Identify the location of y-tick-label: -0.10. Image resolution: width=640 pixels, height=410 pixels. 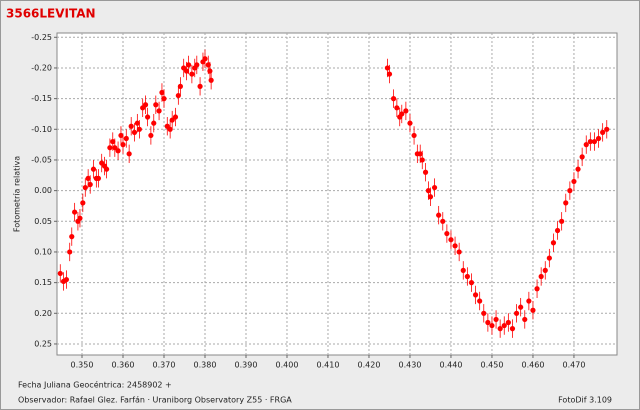
(41, 129).